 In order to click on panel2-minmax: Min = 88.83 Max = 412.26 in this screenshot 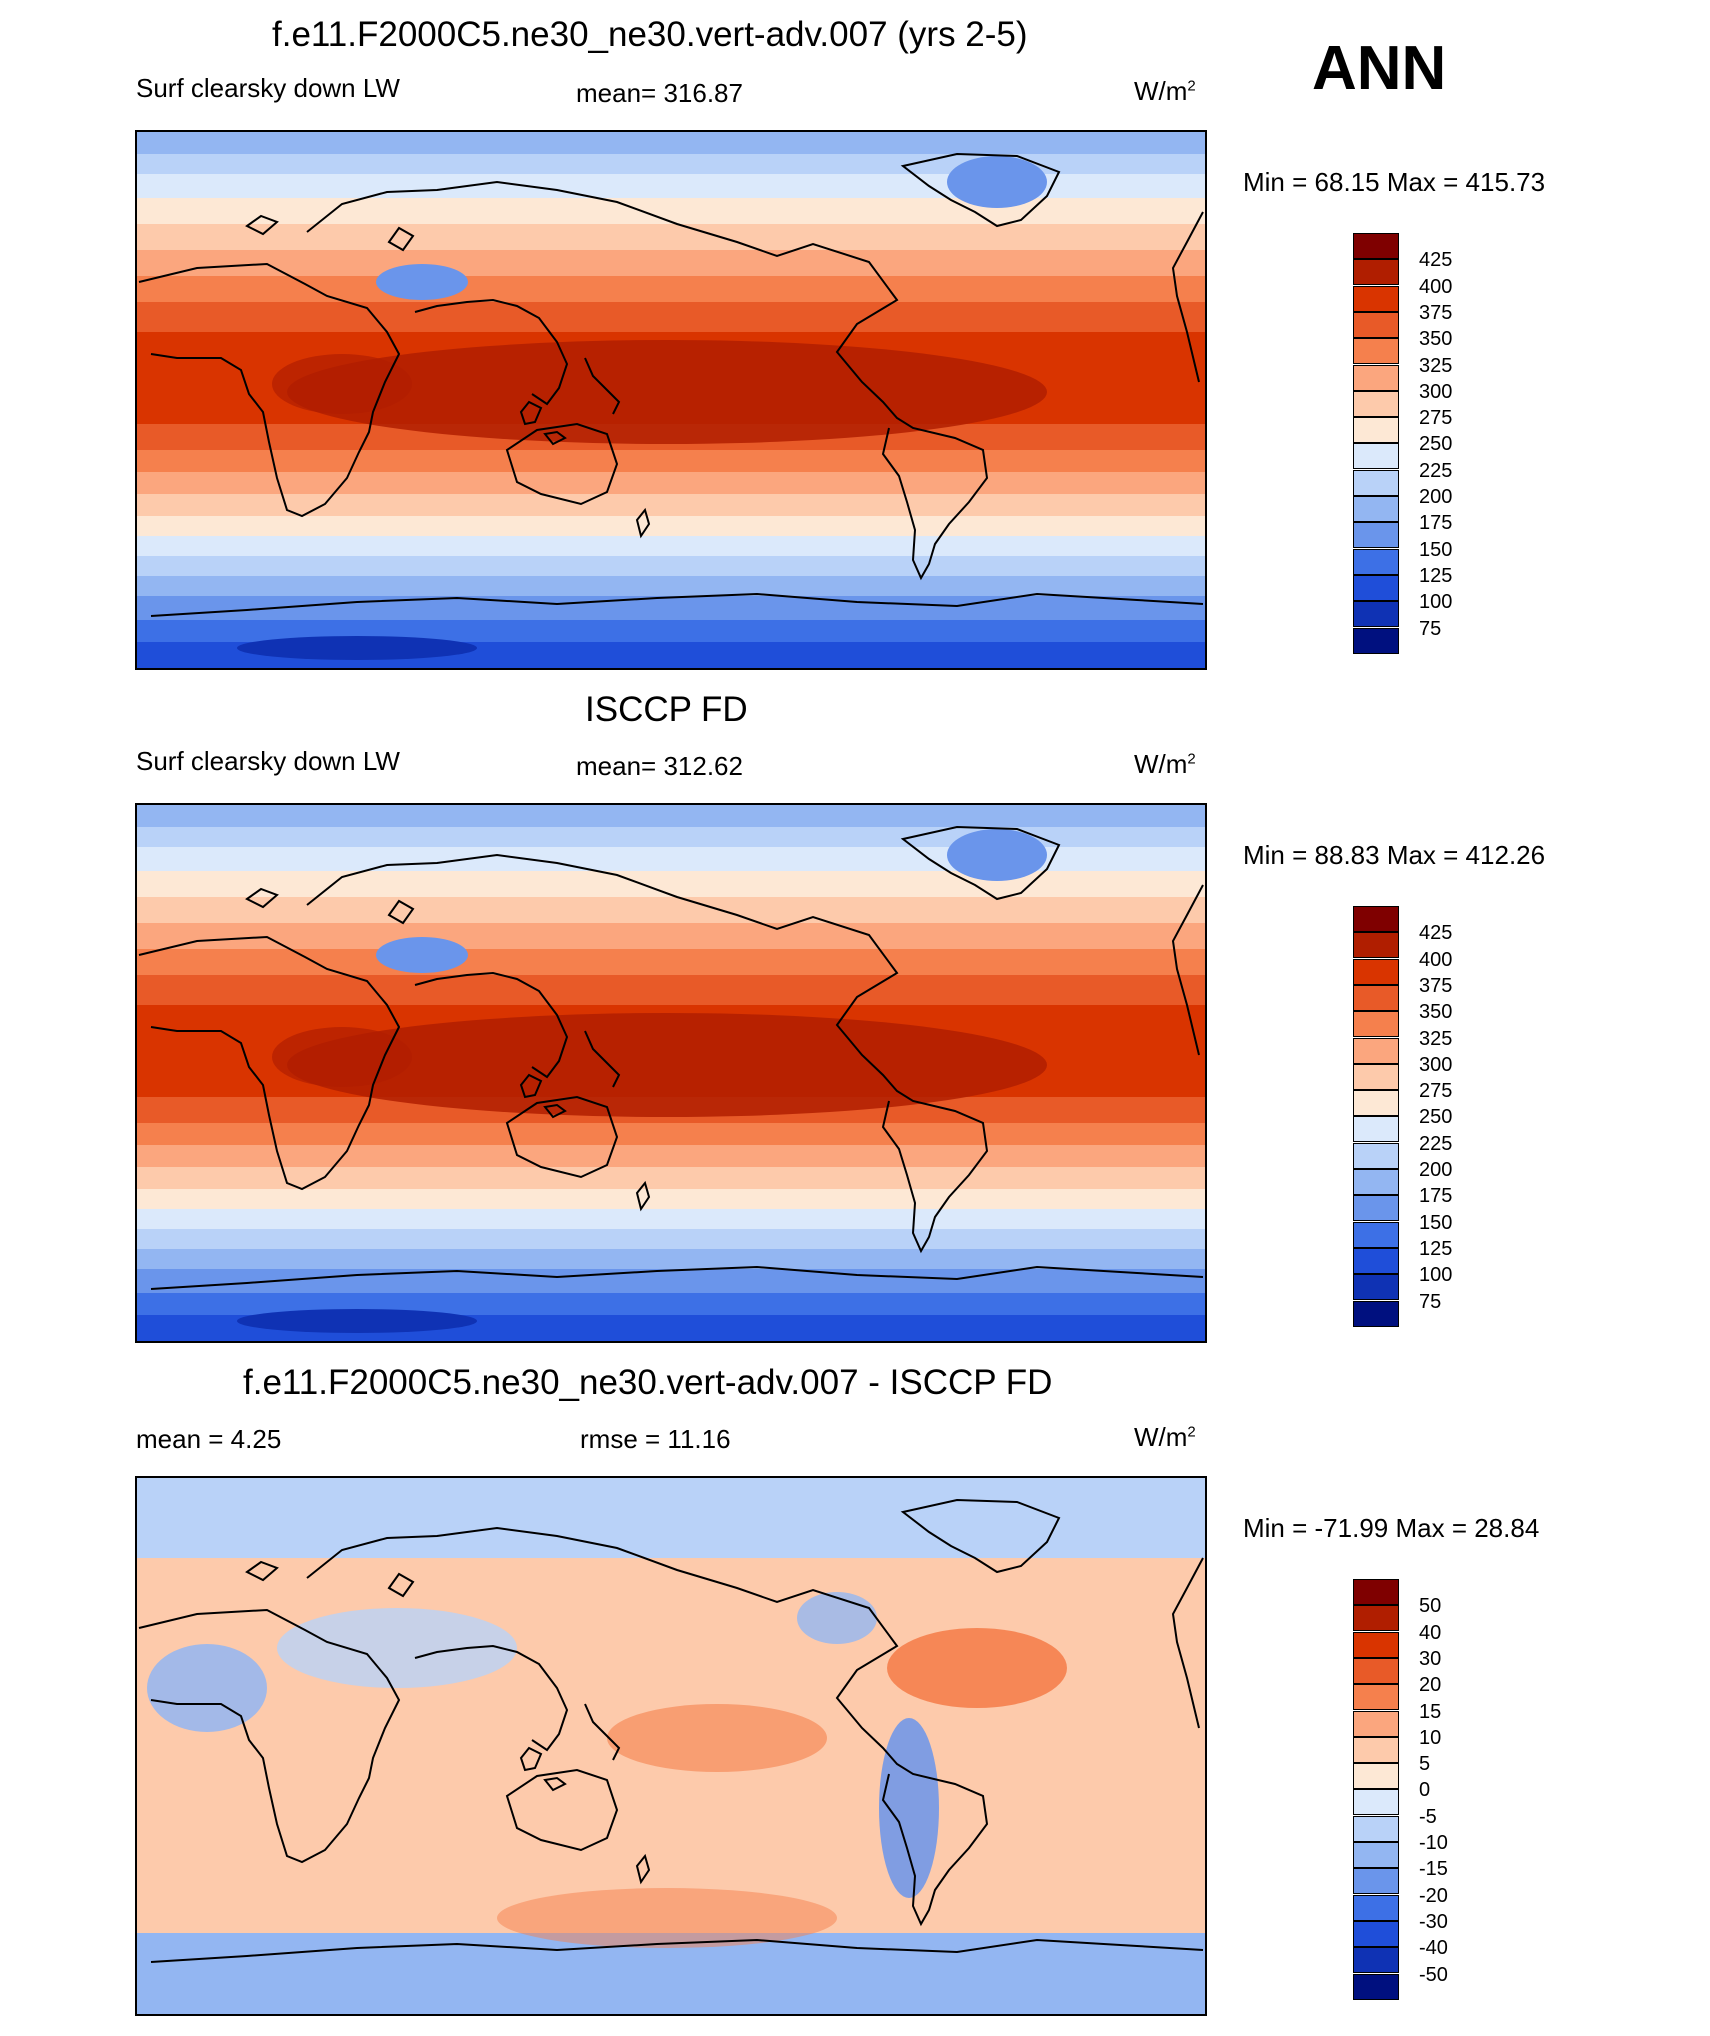, I will do `click(1394, 855)`.